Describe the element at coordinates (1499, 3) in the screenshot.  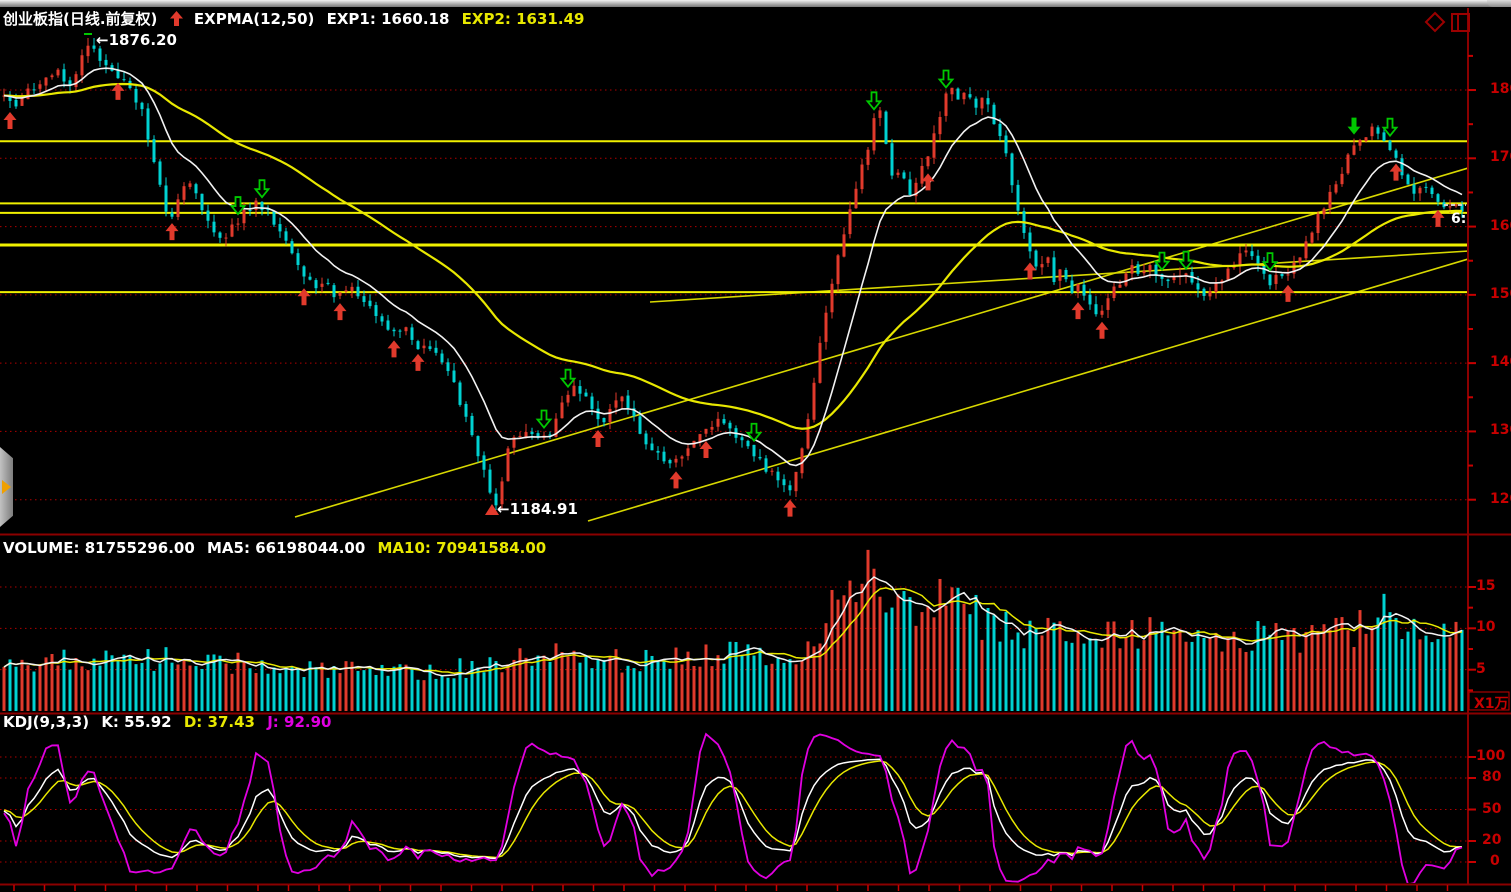
I see `scrollbar-end-cap` at that location.